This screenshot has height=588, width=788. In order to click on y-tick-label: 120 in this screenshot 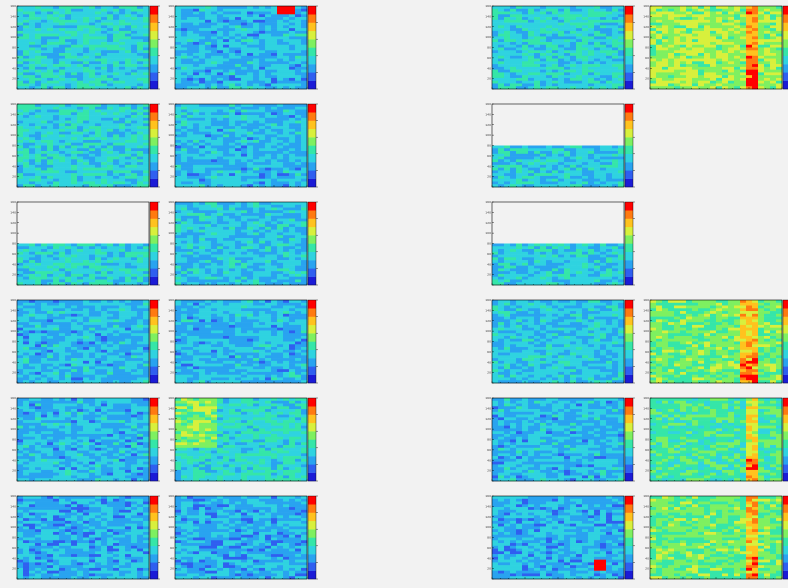, I will do `click(171, 125)`.